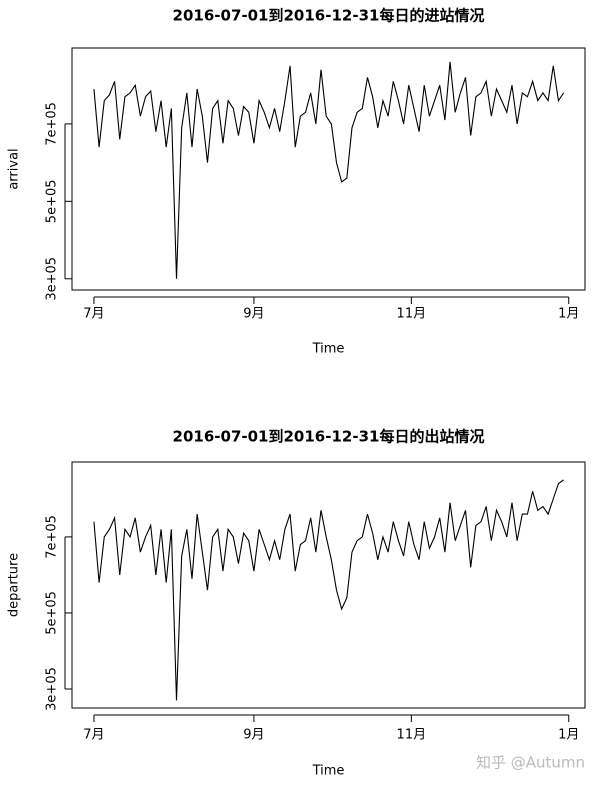 Image resolution: width=600 pixels, height=787 pixels. Describe the element at coordinates (329, 437) in the screenshot. I see `chart-title: 2016-07-01到2016-12-31每日的出站情况` at that location.